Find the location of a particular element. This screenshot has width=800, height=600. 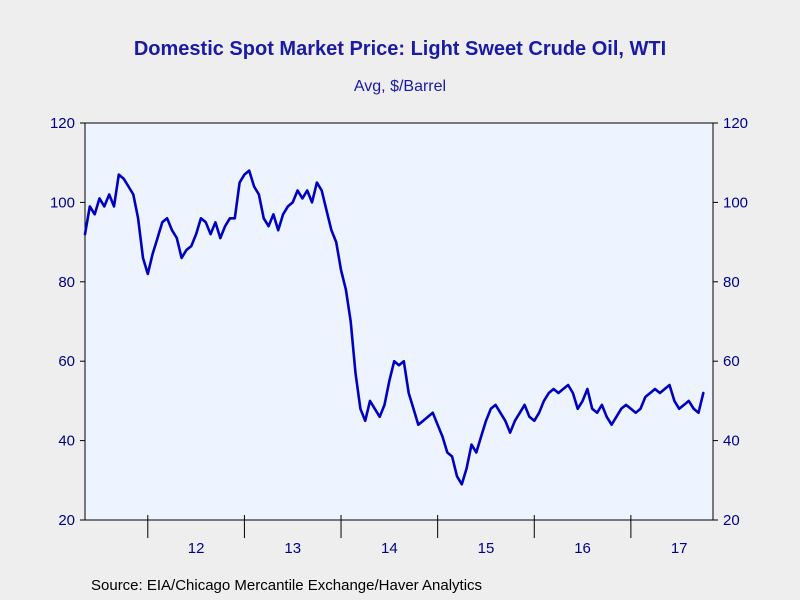

chart-subtitle: Avg, $/Barrel is located at coordinates (400, 86).